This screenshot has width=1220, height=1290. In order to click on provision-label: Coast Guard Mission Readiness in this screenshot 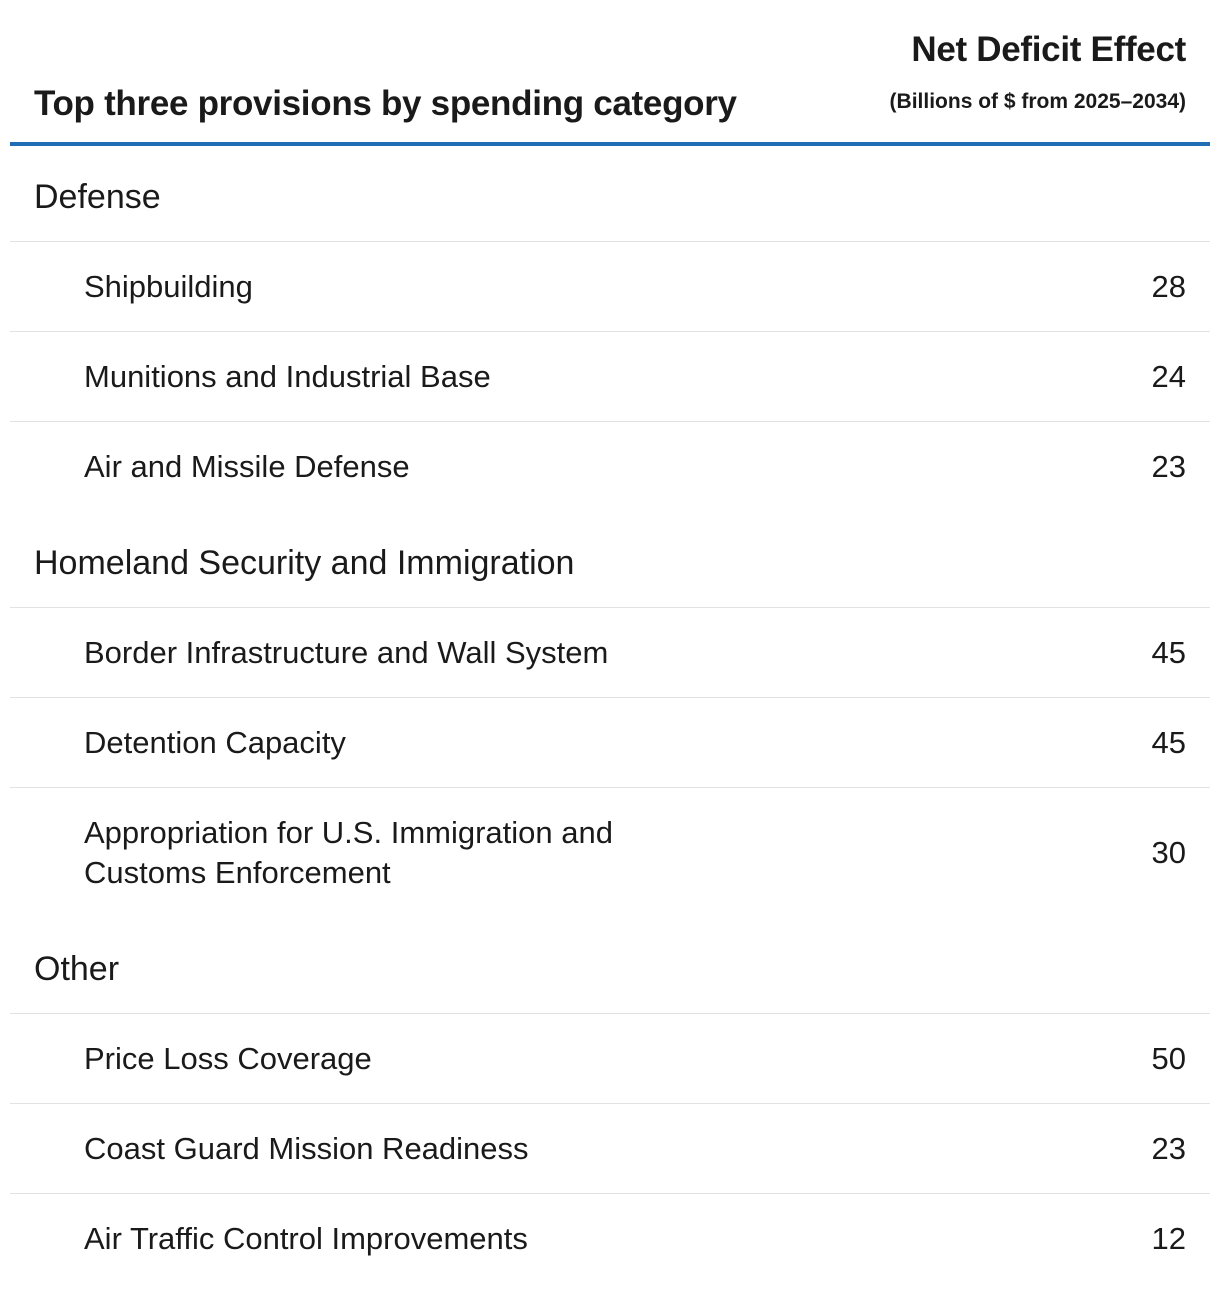, I will do `click(306, 1148)`.